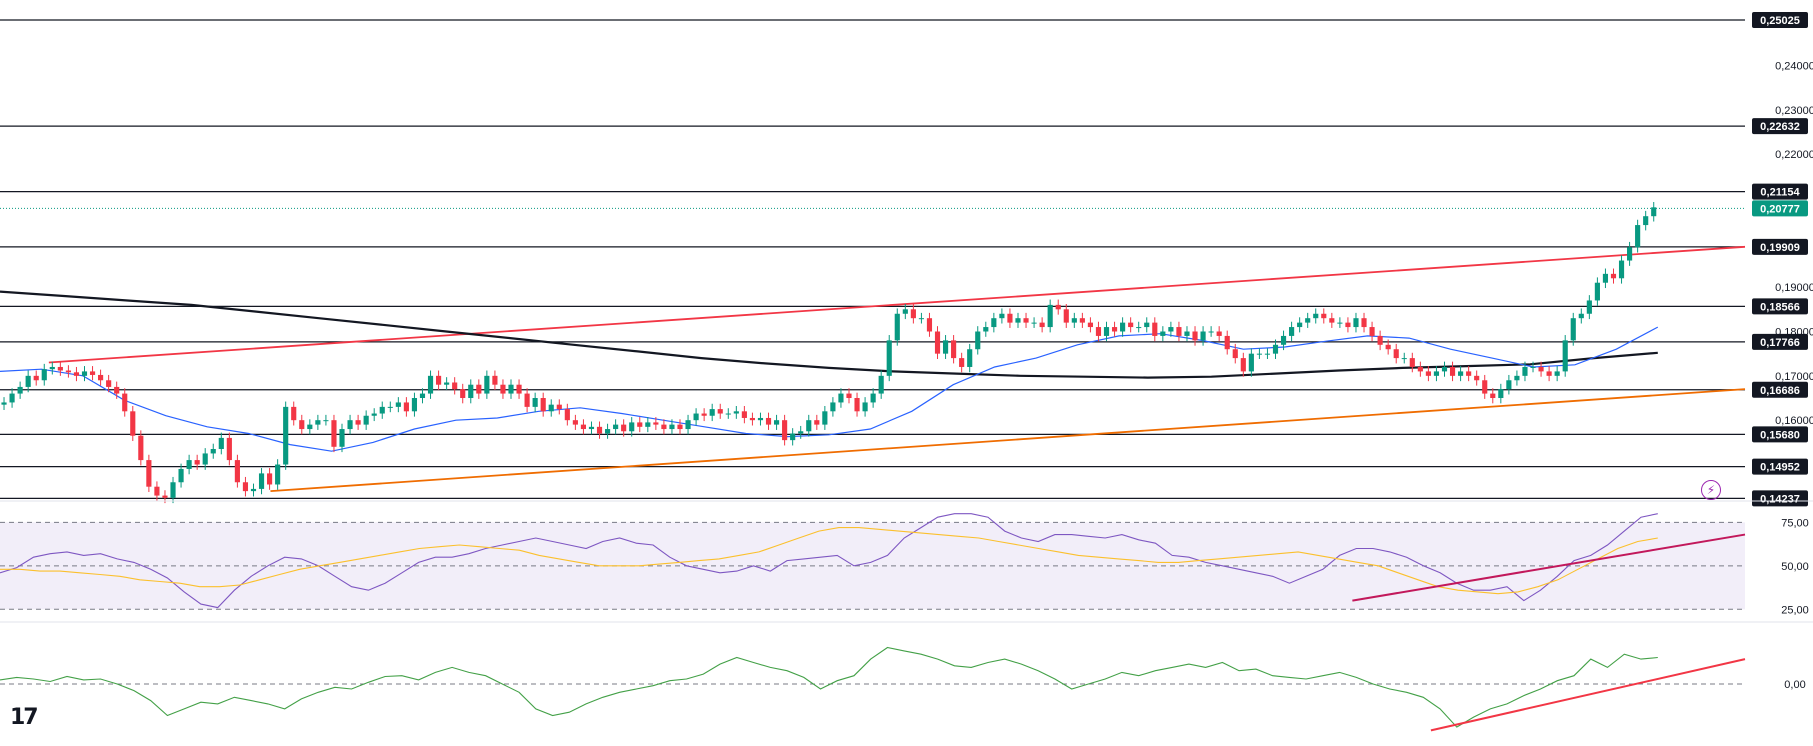  Describe the element at coordinates (1794, 155) in the screenshot. I see `price-tick-label: 0,22000` at that location.